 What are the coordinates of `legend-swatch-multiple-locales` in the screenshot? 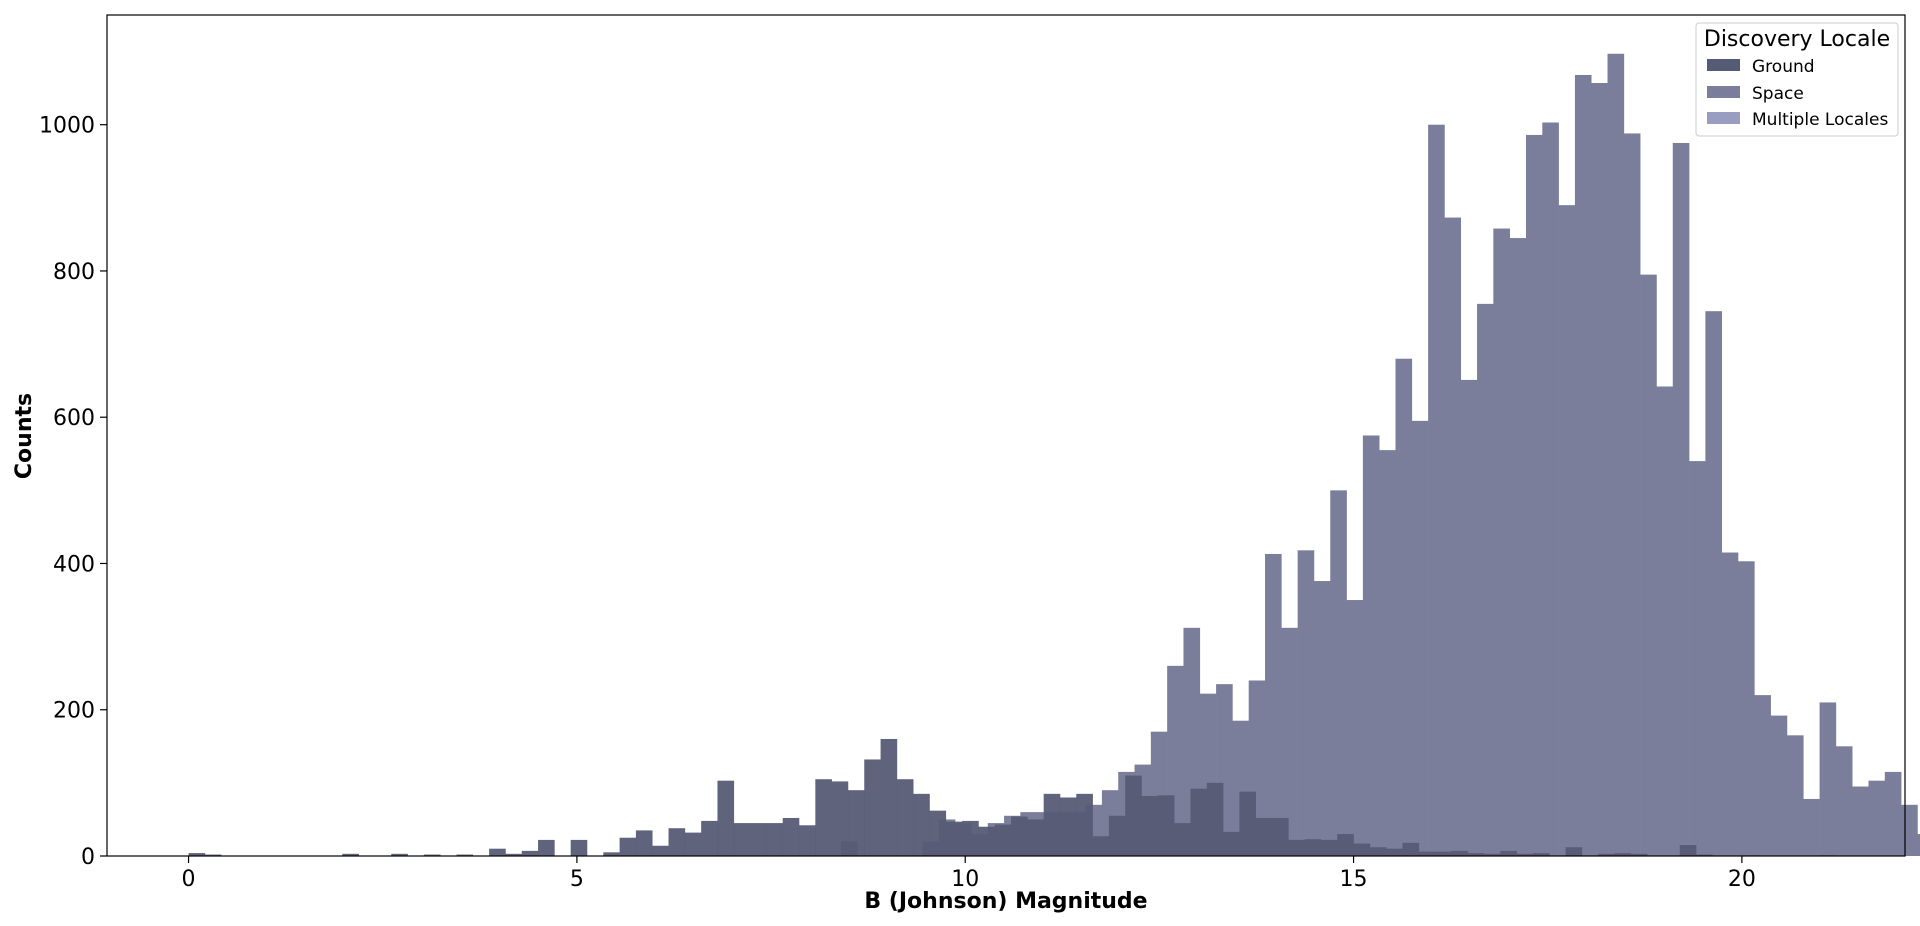 It's located at (1723, 118).